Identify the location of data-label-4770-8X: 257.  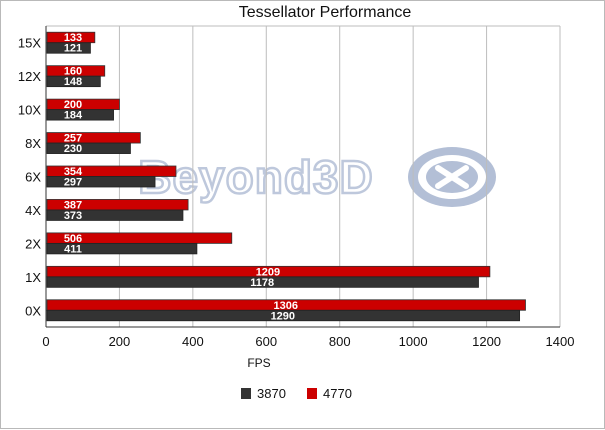
(73, 139).